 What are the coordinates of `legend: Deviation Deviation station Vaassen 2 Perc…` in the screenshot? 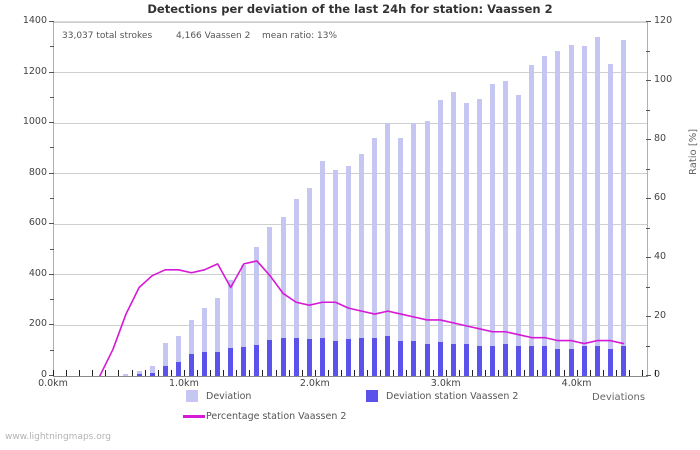 It's located at (350, 406).